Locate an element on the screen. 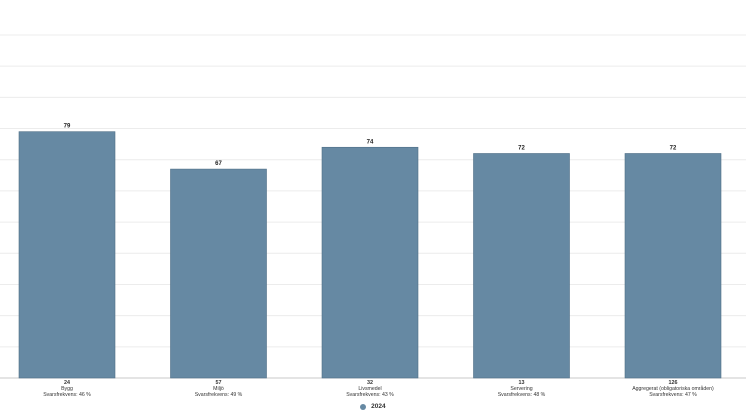 The image size is (746, 419). value-label: 79 is located at coordinates (67, 127).